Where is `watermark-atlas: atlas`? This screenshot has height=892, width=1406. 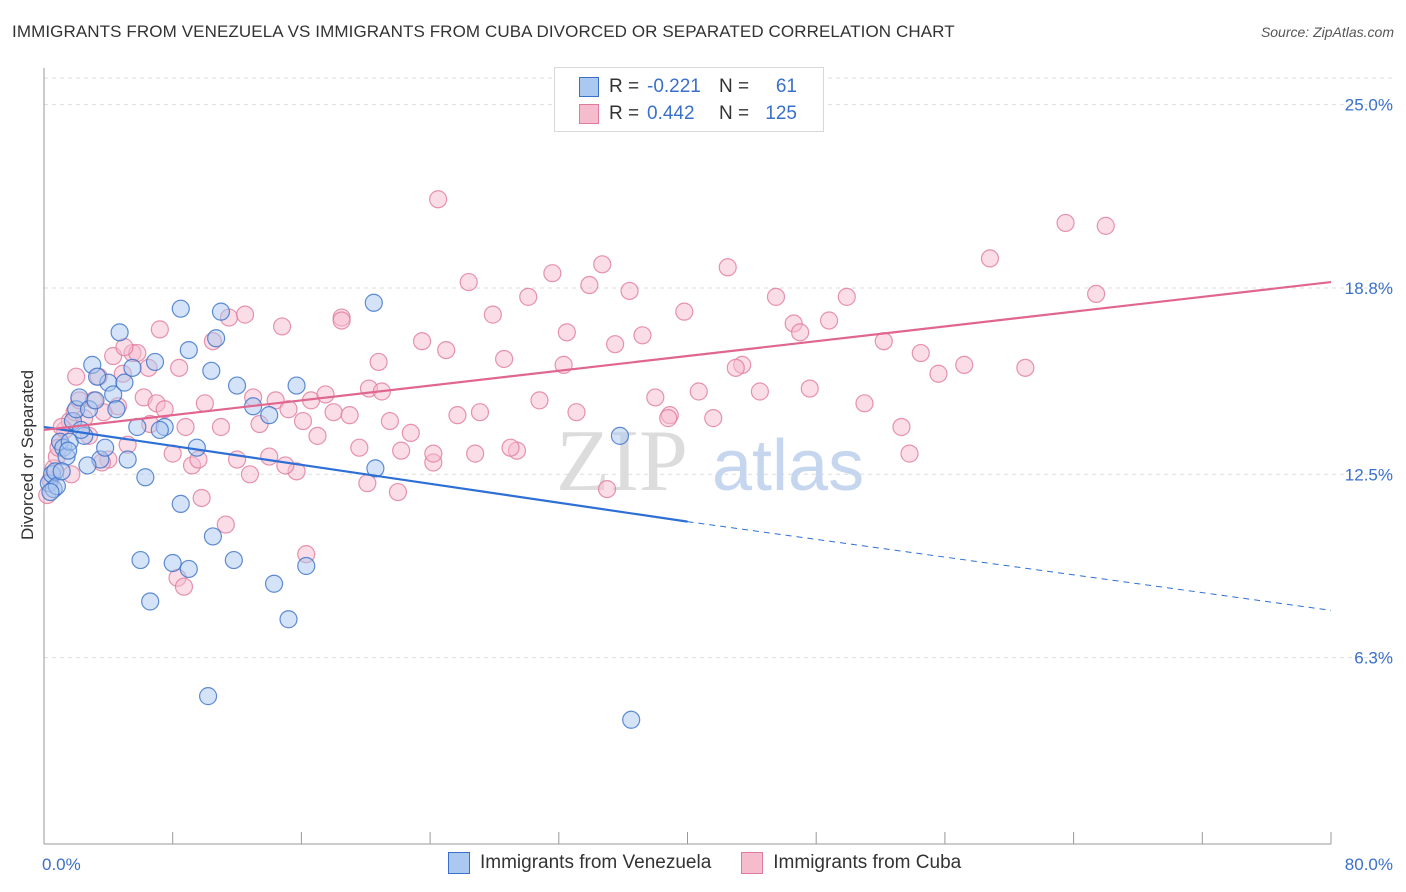 watermark-atlas: atlas is located at coordinates (788, 466).